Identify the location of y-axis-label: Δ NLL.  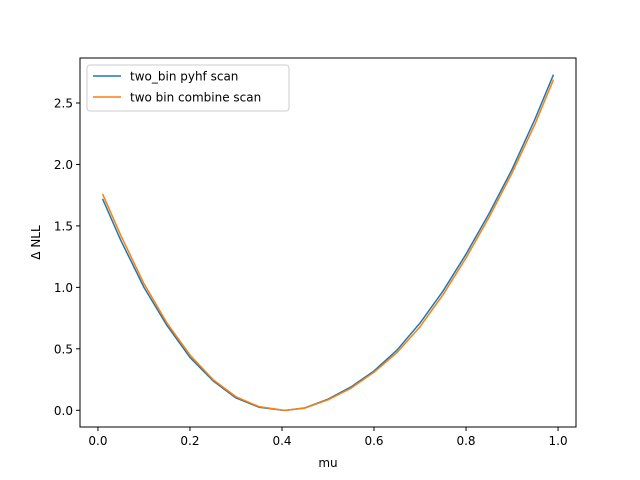
(36, 242).